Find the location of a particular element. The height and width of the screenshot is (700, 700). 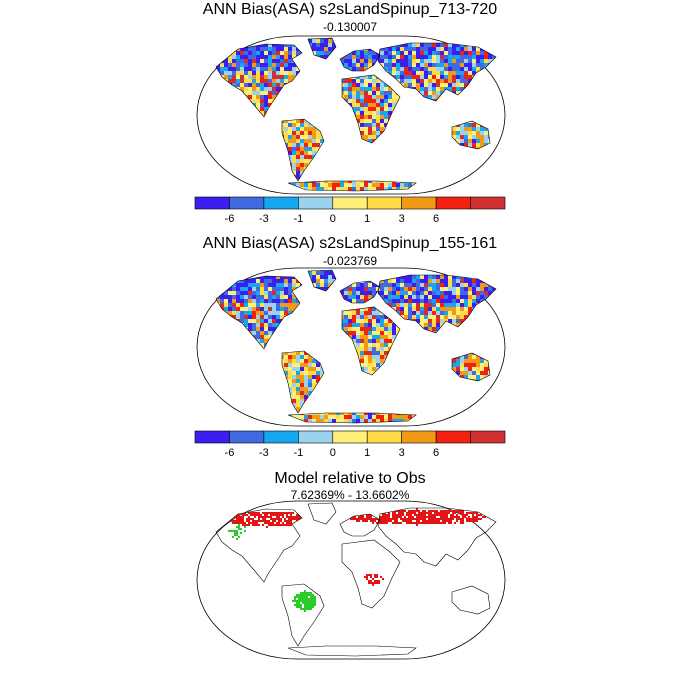

colorbar-155-161: -6 -3 -1 0 1 3 6 is located at coordinates (350, 444).